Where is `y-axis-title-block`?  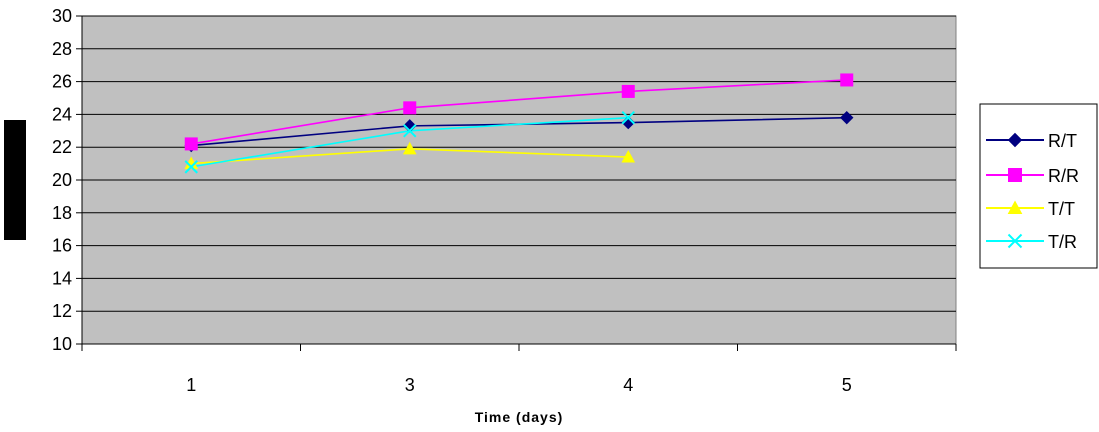
y-axis-title-block is located at coordinates (15, 180).